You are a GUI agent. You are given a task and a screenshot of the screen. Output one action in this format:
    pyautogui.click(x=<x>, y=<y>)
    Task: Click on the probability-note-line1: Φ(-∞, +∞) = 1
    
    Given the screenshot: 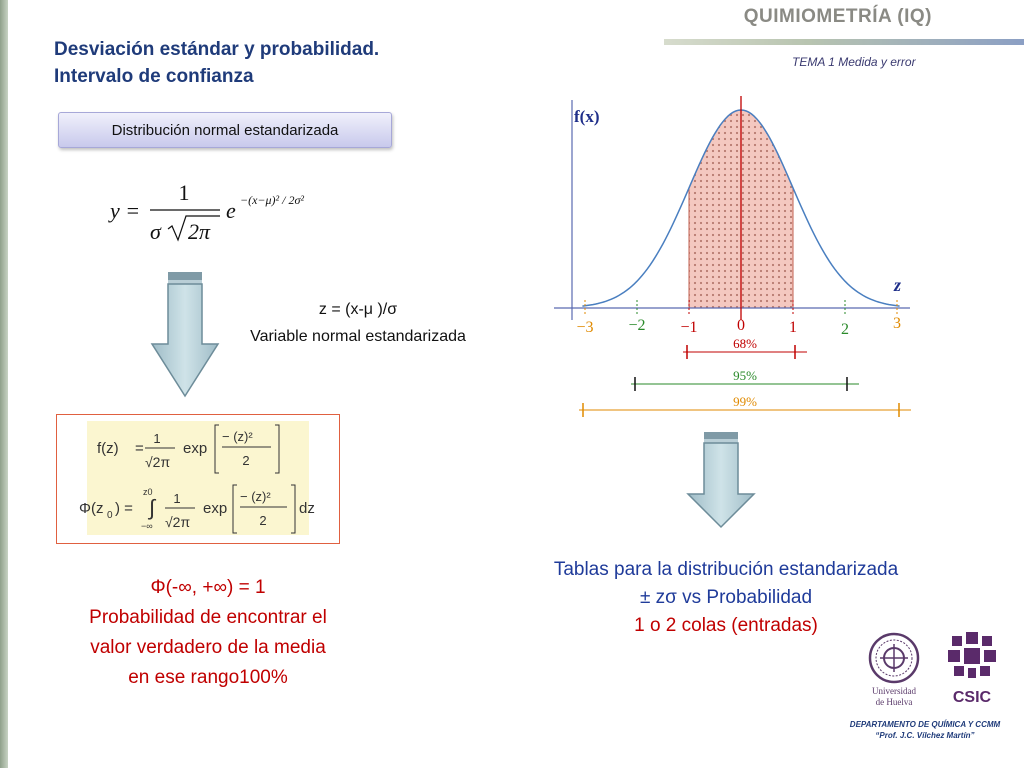 What is the action you would take?
    pyautogui.click(x=208, y=587)
    